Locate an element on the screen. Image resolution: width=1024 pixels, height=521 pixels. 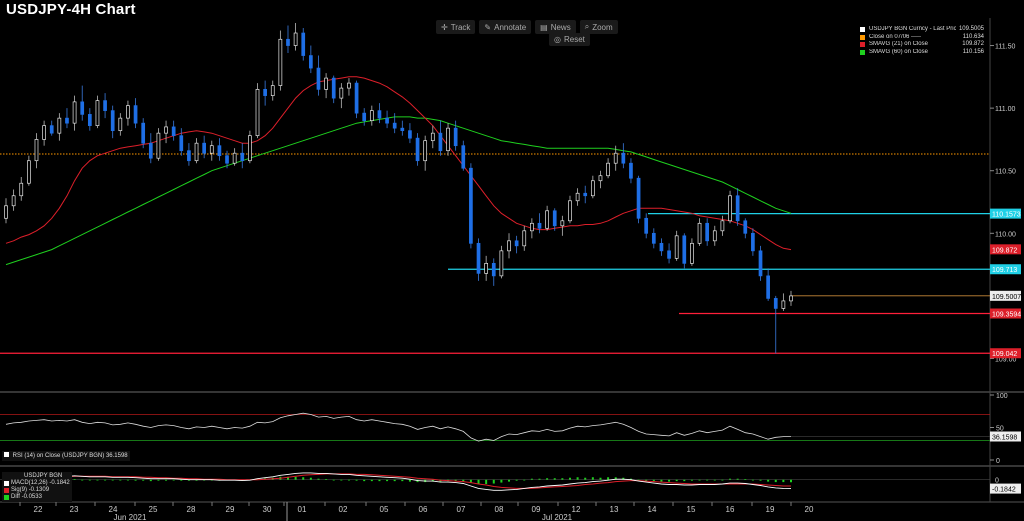
x-tick-label: 20 is located at coordinates (809, 509).